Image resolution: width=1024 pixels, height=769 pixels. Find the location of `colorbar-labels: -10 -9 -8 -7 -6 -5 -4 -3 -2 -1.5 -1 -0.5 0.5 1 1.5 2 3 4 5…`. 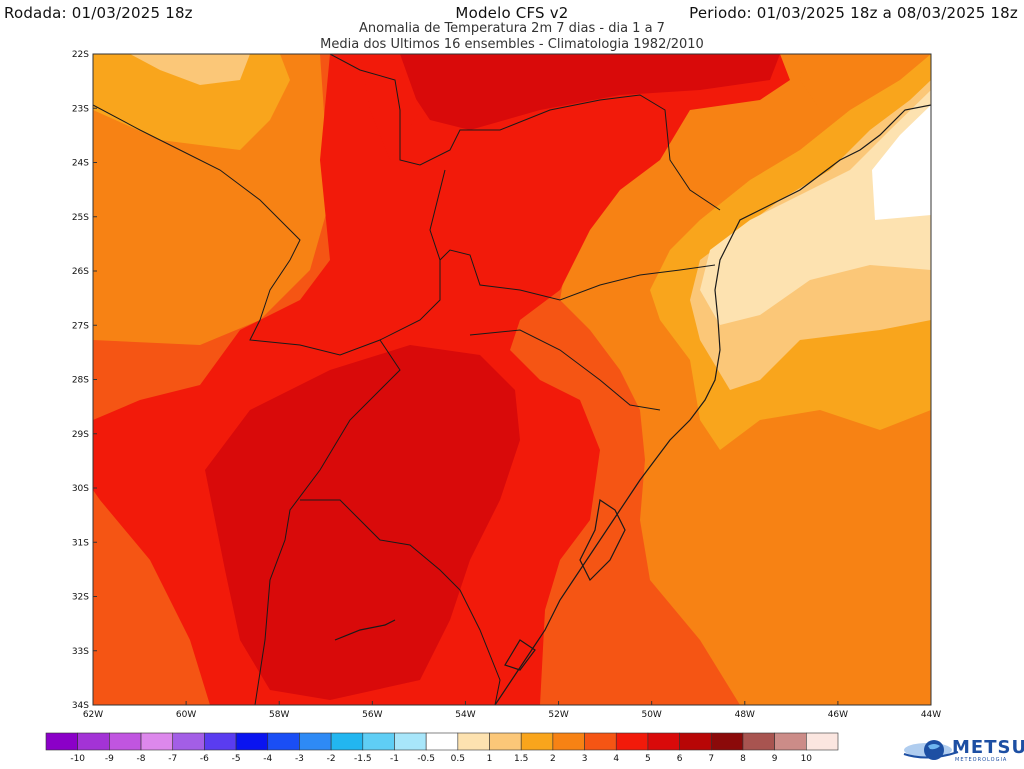

colorbar-labels: -10 -9 -8 -7 -6 -5 -4 -3 -2 -1.5 -1 -0.5 0.5 1 1.5 2 3 4 5… is located at coordinates (441, 759).